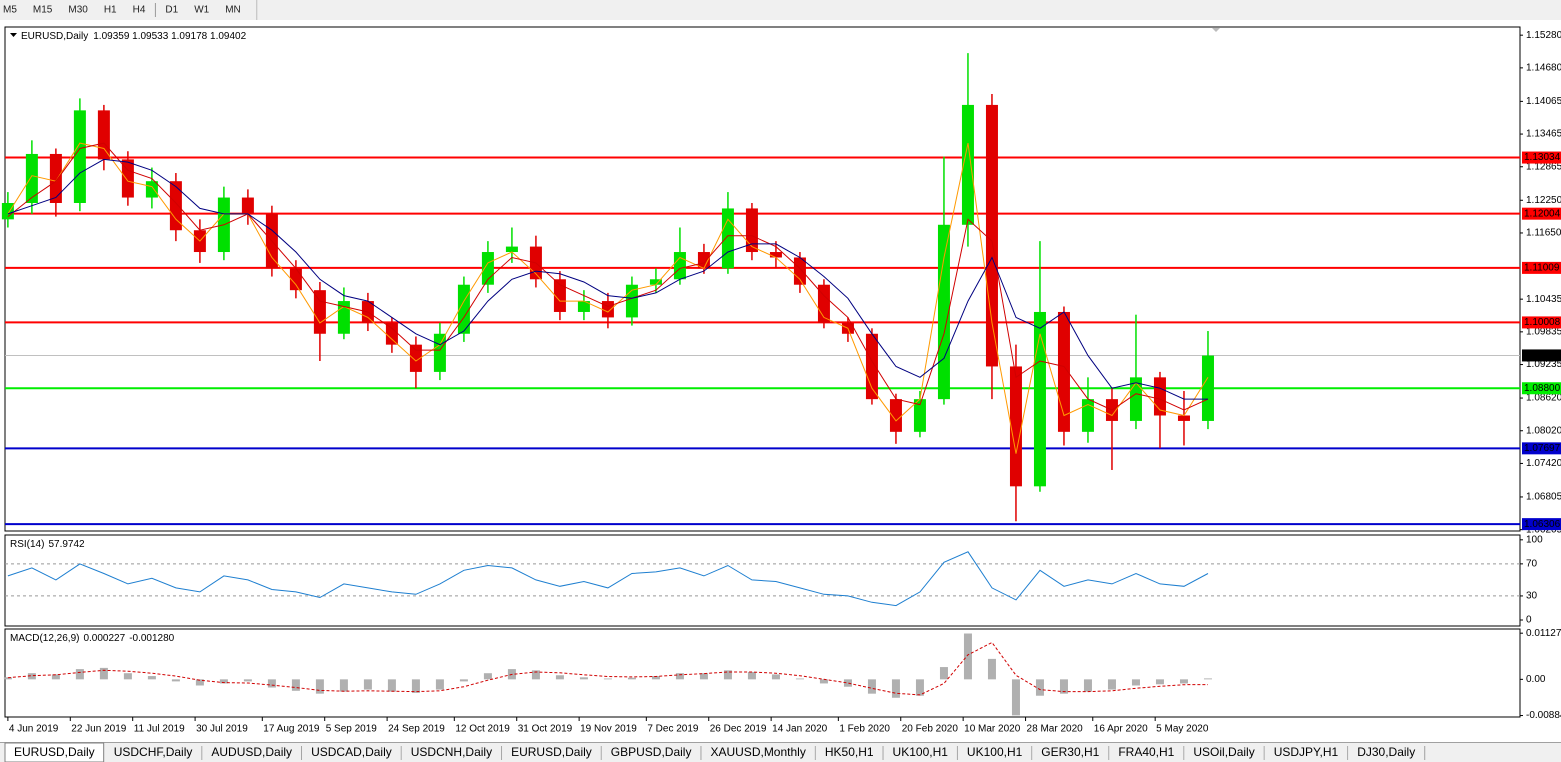  What do you see at coordinates (222, 729) in the screenshot?
I see `x-tick-label: 30 Jul 2019` at bounding box center [222, 729].